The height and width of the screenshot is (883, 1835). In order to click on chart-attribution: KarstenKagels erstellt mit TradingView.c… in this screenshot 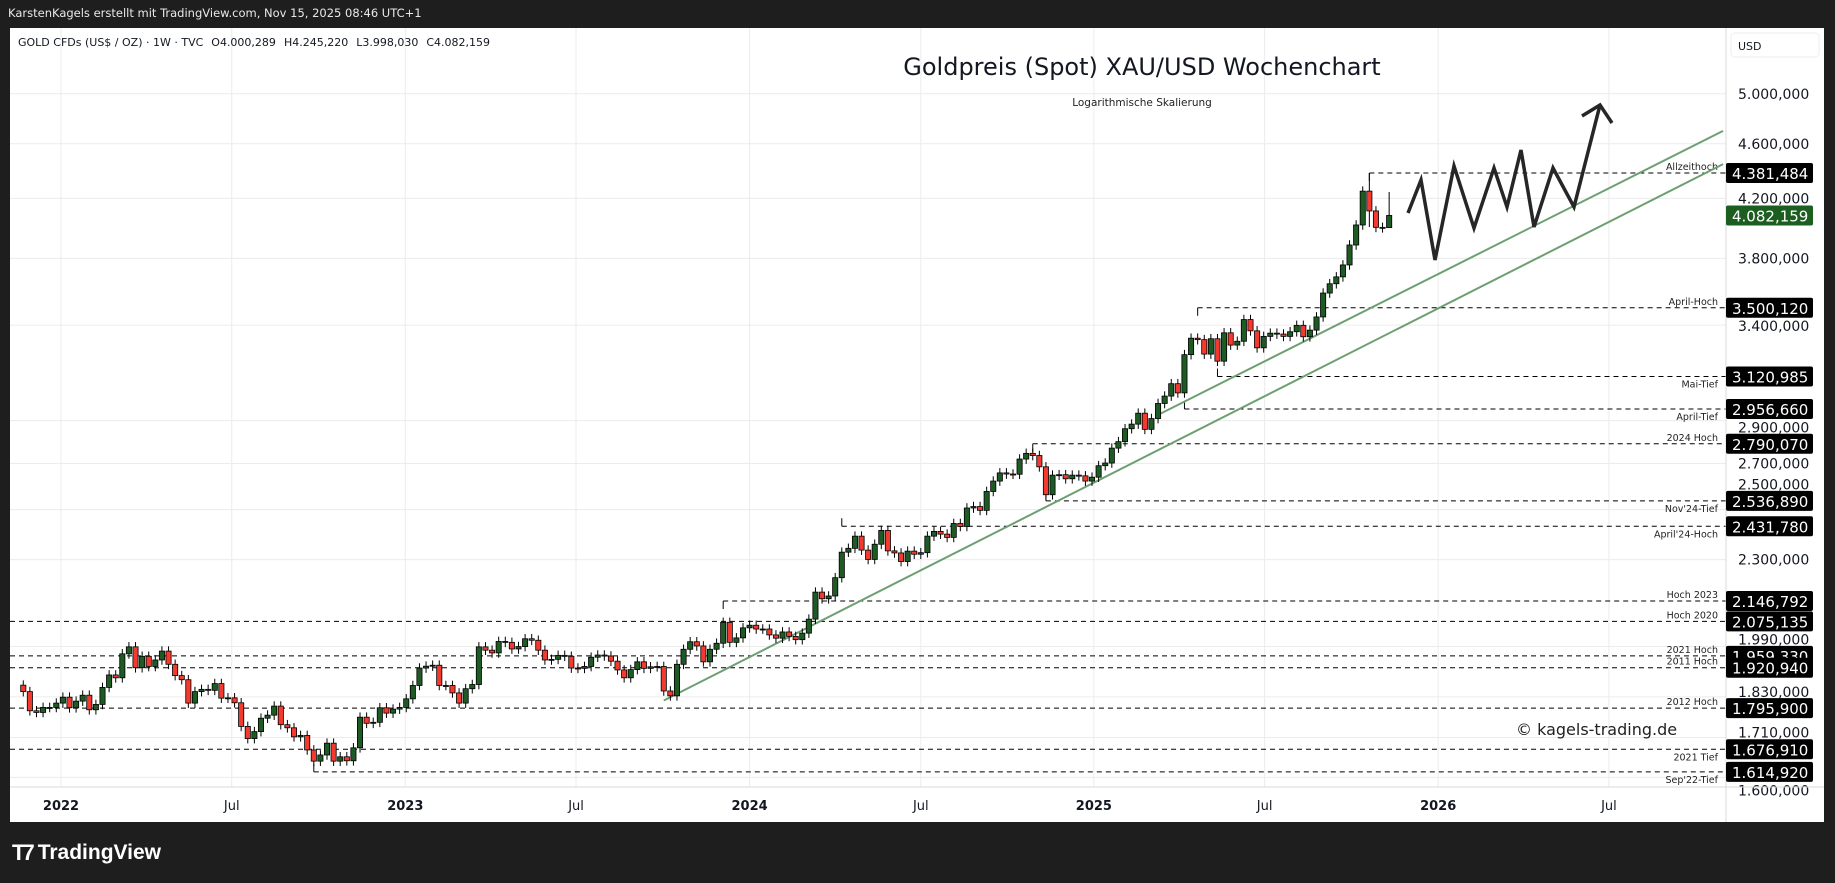, I will do `click(215, 13)`.